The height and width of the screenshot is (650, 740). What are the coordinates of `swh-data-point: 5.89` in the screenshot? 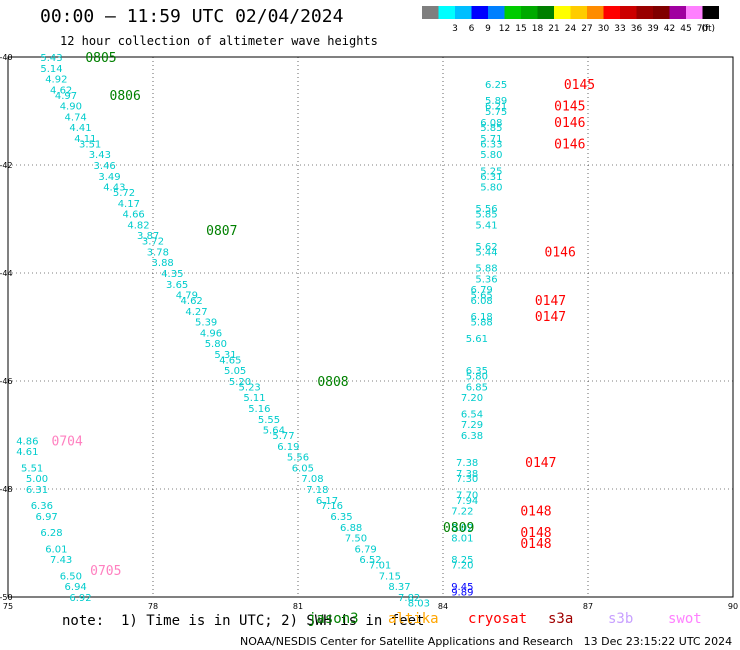 It's located at (496, 101).